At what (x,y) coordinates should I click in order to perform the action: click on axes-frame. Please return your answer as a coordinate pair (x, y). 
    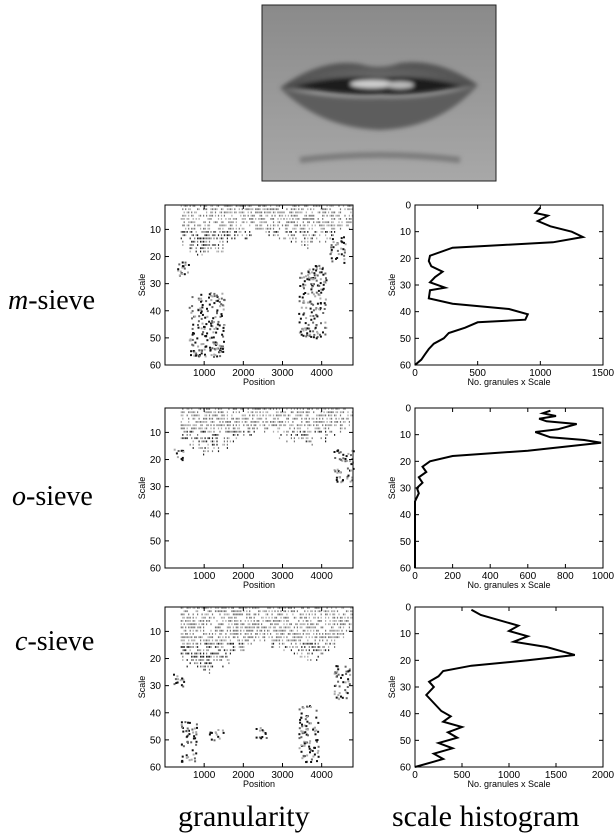
    Looking at the image, I should click on (509, 488).